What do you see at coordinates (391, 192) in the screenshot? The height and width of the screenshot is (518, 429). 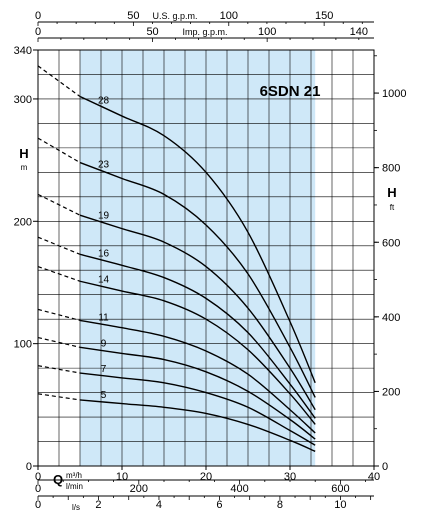 I see `y-right-axis-title: H` at bounding box center [391, 192].